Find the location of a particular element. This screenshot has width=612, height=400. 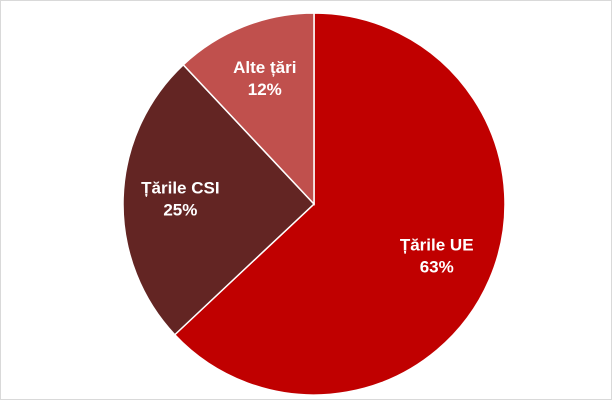

slice-label: Țările UE is located at coordinates (437, 245).